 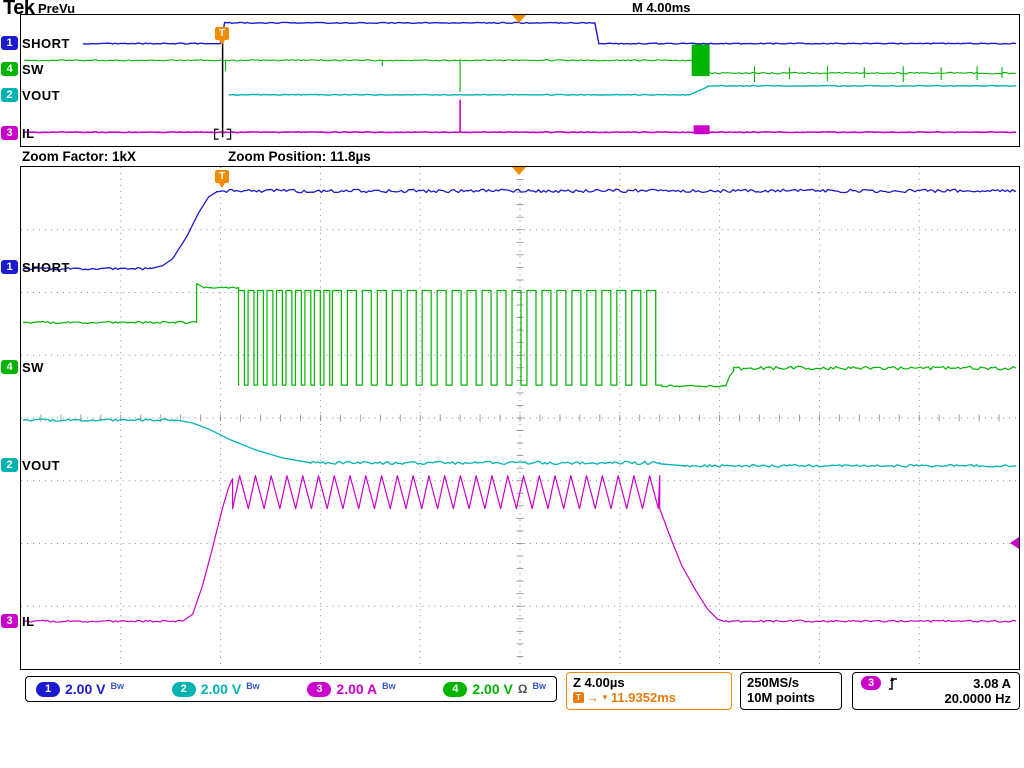 I want to click on trace-vout-overview, so click(x=622, y=90).